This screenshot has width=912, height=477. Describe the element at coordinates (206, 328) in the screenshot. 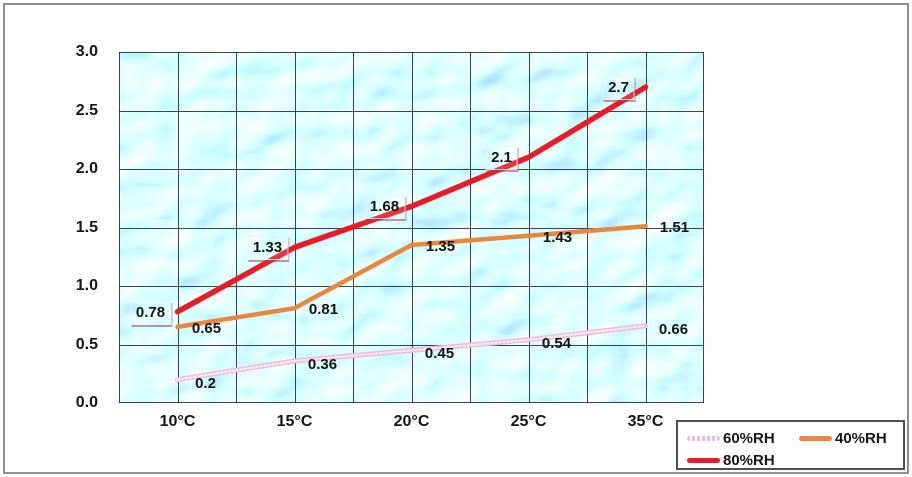

I see `data-label-40rh-0: 0.65` at that location.